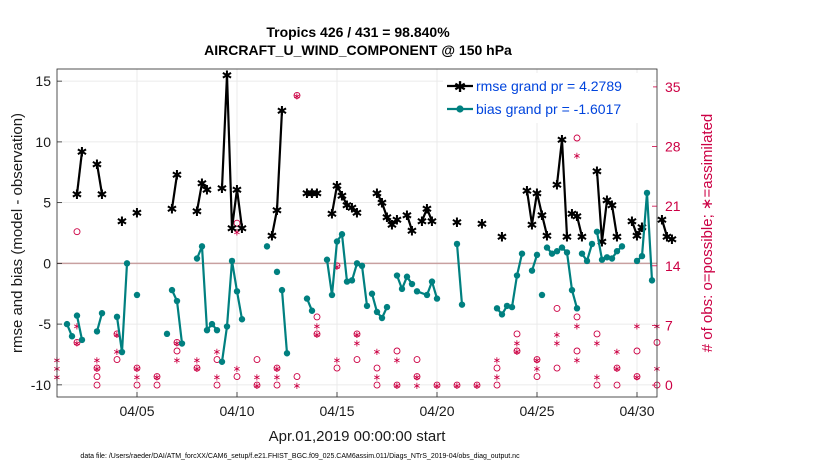  Describe the element at coordinates (548, 109) in the screenshot. I see `legend-bias-label: bias grand pr = -1.6017` at that location.